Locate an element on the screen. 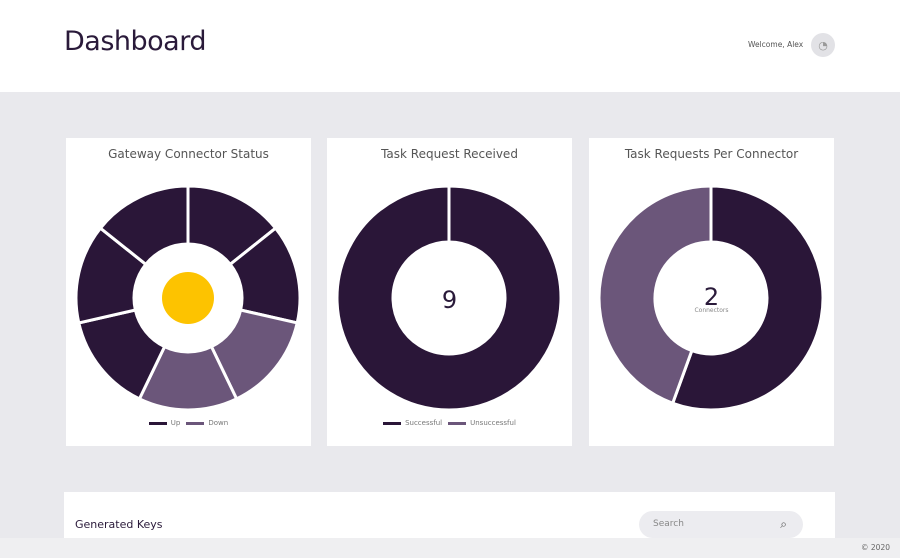 The height and width of the screenshot is (558, 900). legend-down: Down is located at coordinates (207, 423).